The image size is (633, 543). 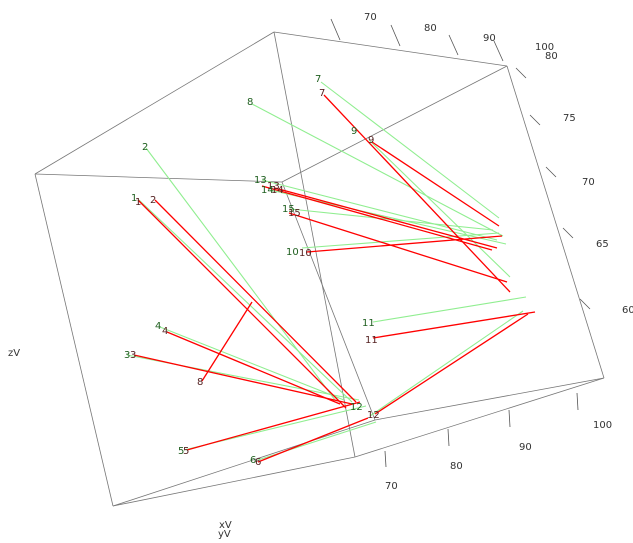 What do you see at coordinates (138, 202) in the screenshot?
I see `red-point-label: 1` at bounding box center [138, 202].